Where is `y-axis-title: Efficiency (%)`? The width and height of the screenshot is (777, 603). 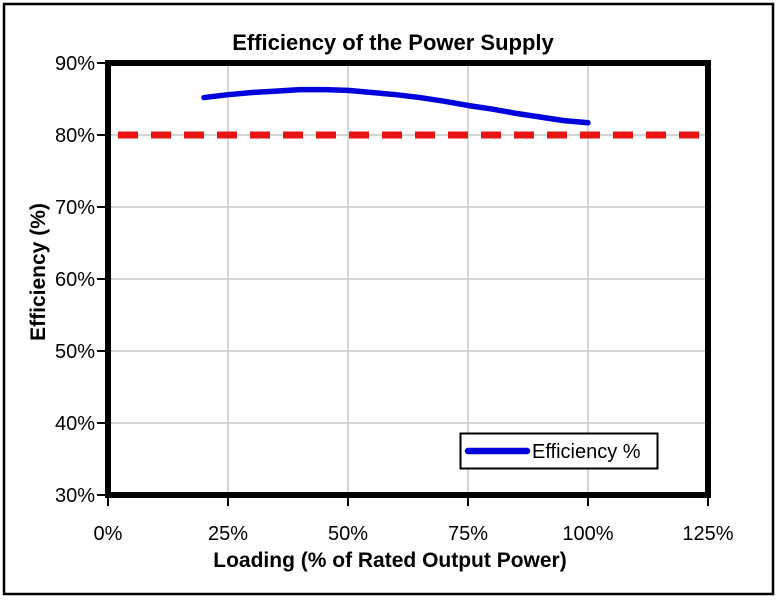
y-axis-title: Efficiency (%) is located at coordinates (38, 272).